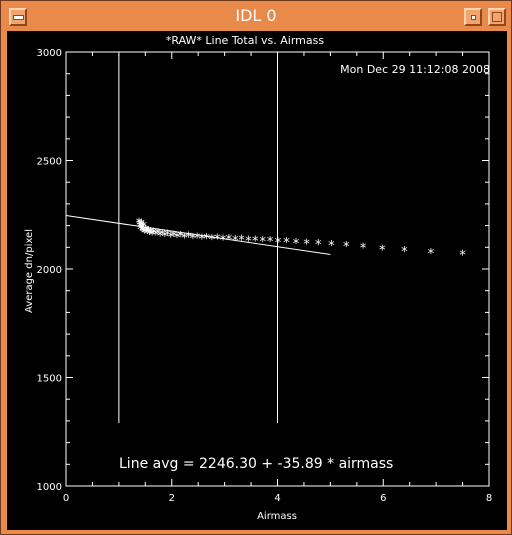  I want to click on timestamp: Mon Dec 29 11:12:08 2008, so click(415, 69).